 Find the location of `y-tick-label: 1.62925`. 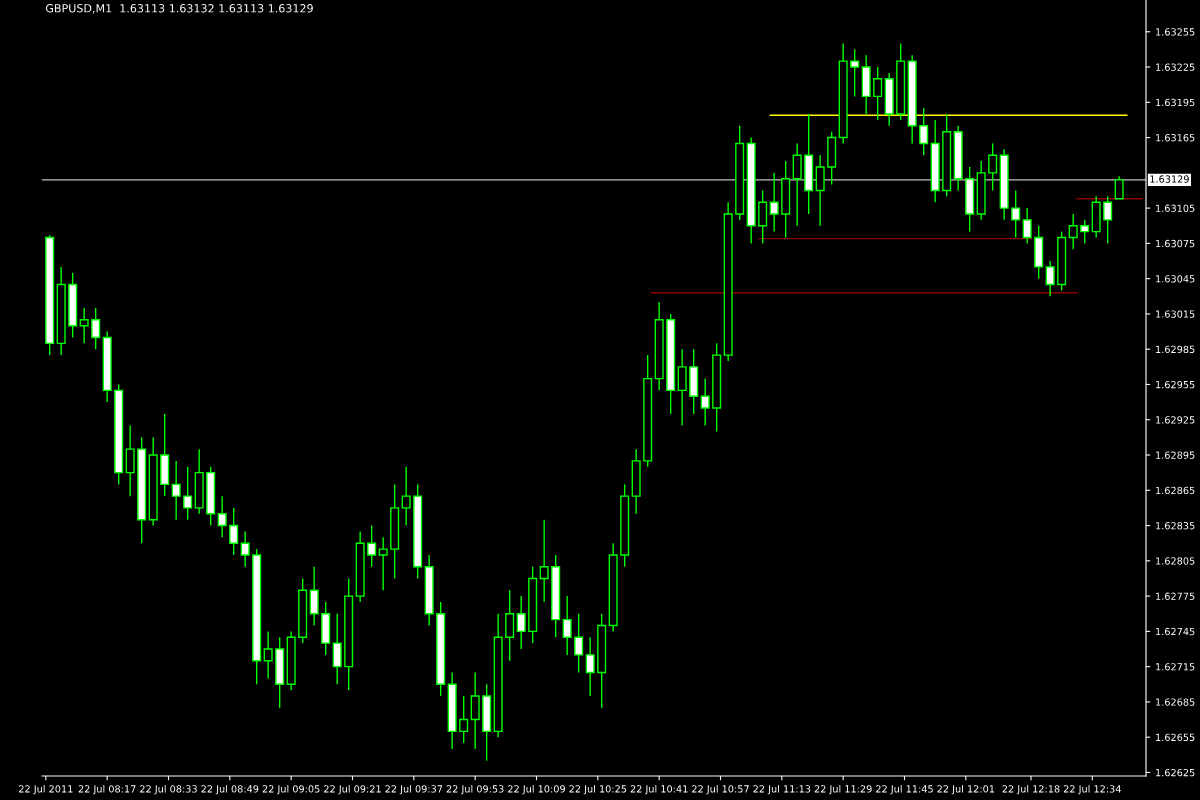

y-tick-label: 1.62925 is located at coordinates (1175, 420).